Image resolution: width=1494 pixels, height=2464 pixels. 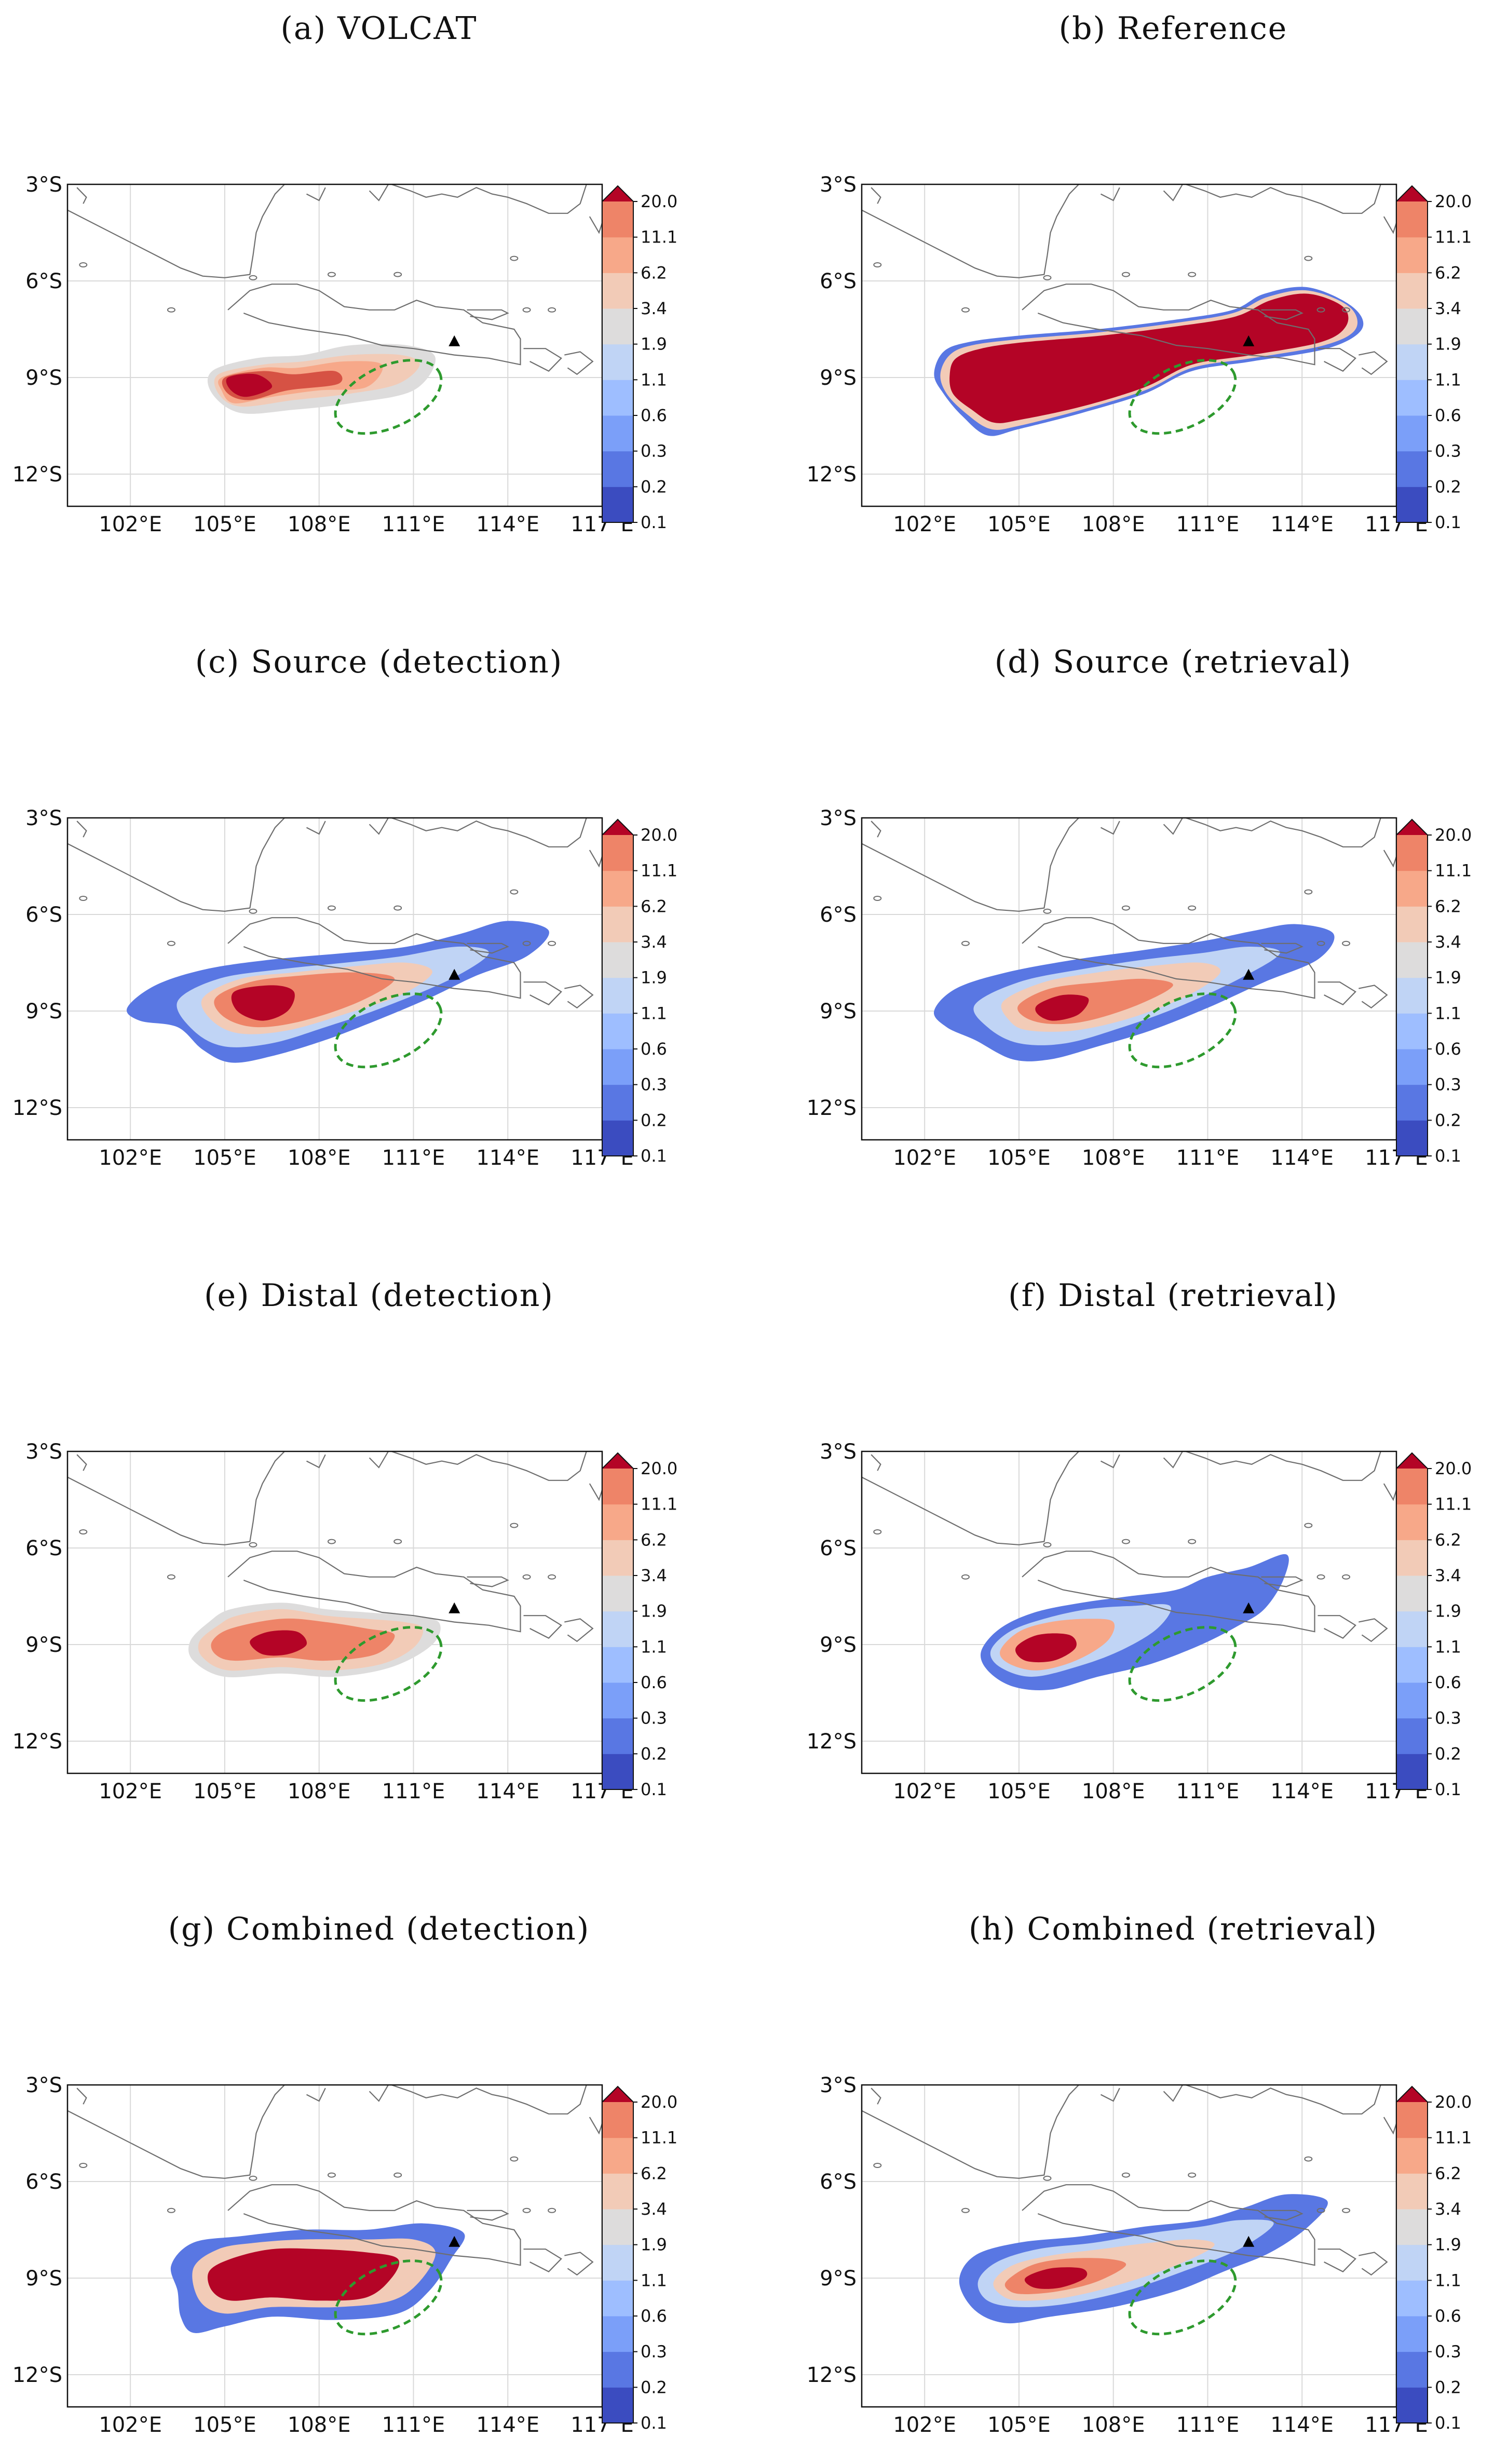 What do you see at coordinates (1448, 1120) in the screenshot?
I see `colorbar-tick-label: 0.2` at bounding box center [1448, 1120].